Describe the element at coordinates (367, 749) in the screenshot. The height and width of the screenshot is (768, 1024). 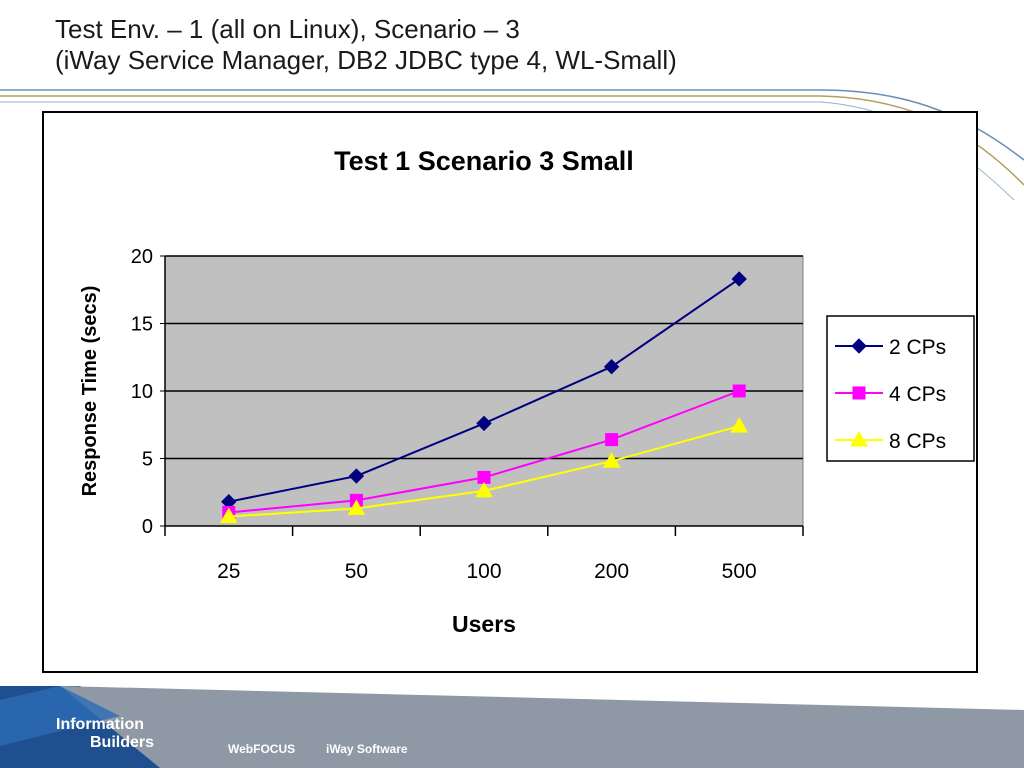
I see `footer-link-iway: iWay Software` at that location.